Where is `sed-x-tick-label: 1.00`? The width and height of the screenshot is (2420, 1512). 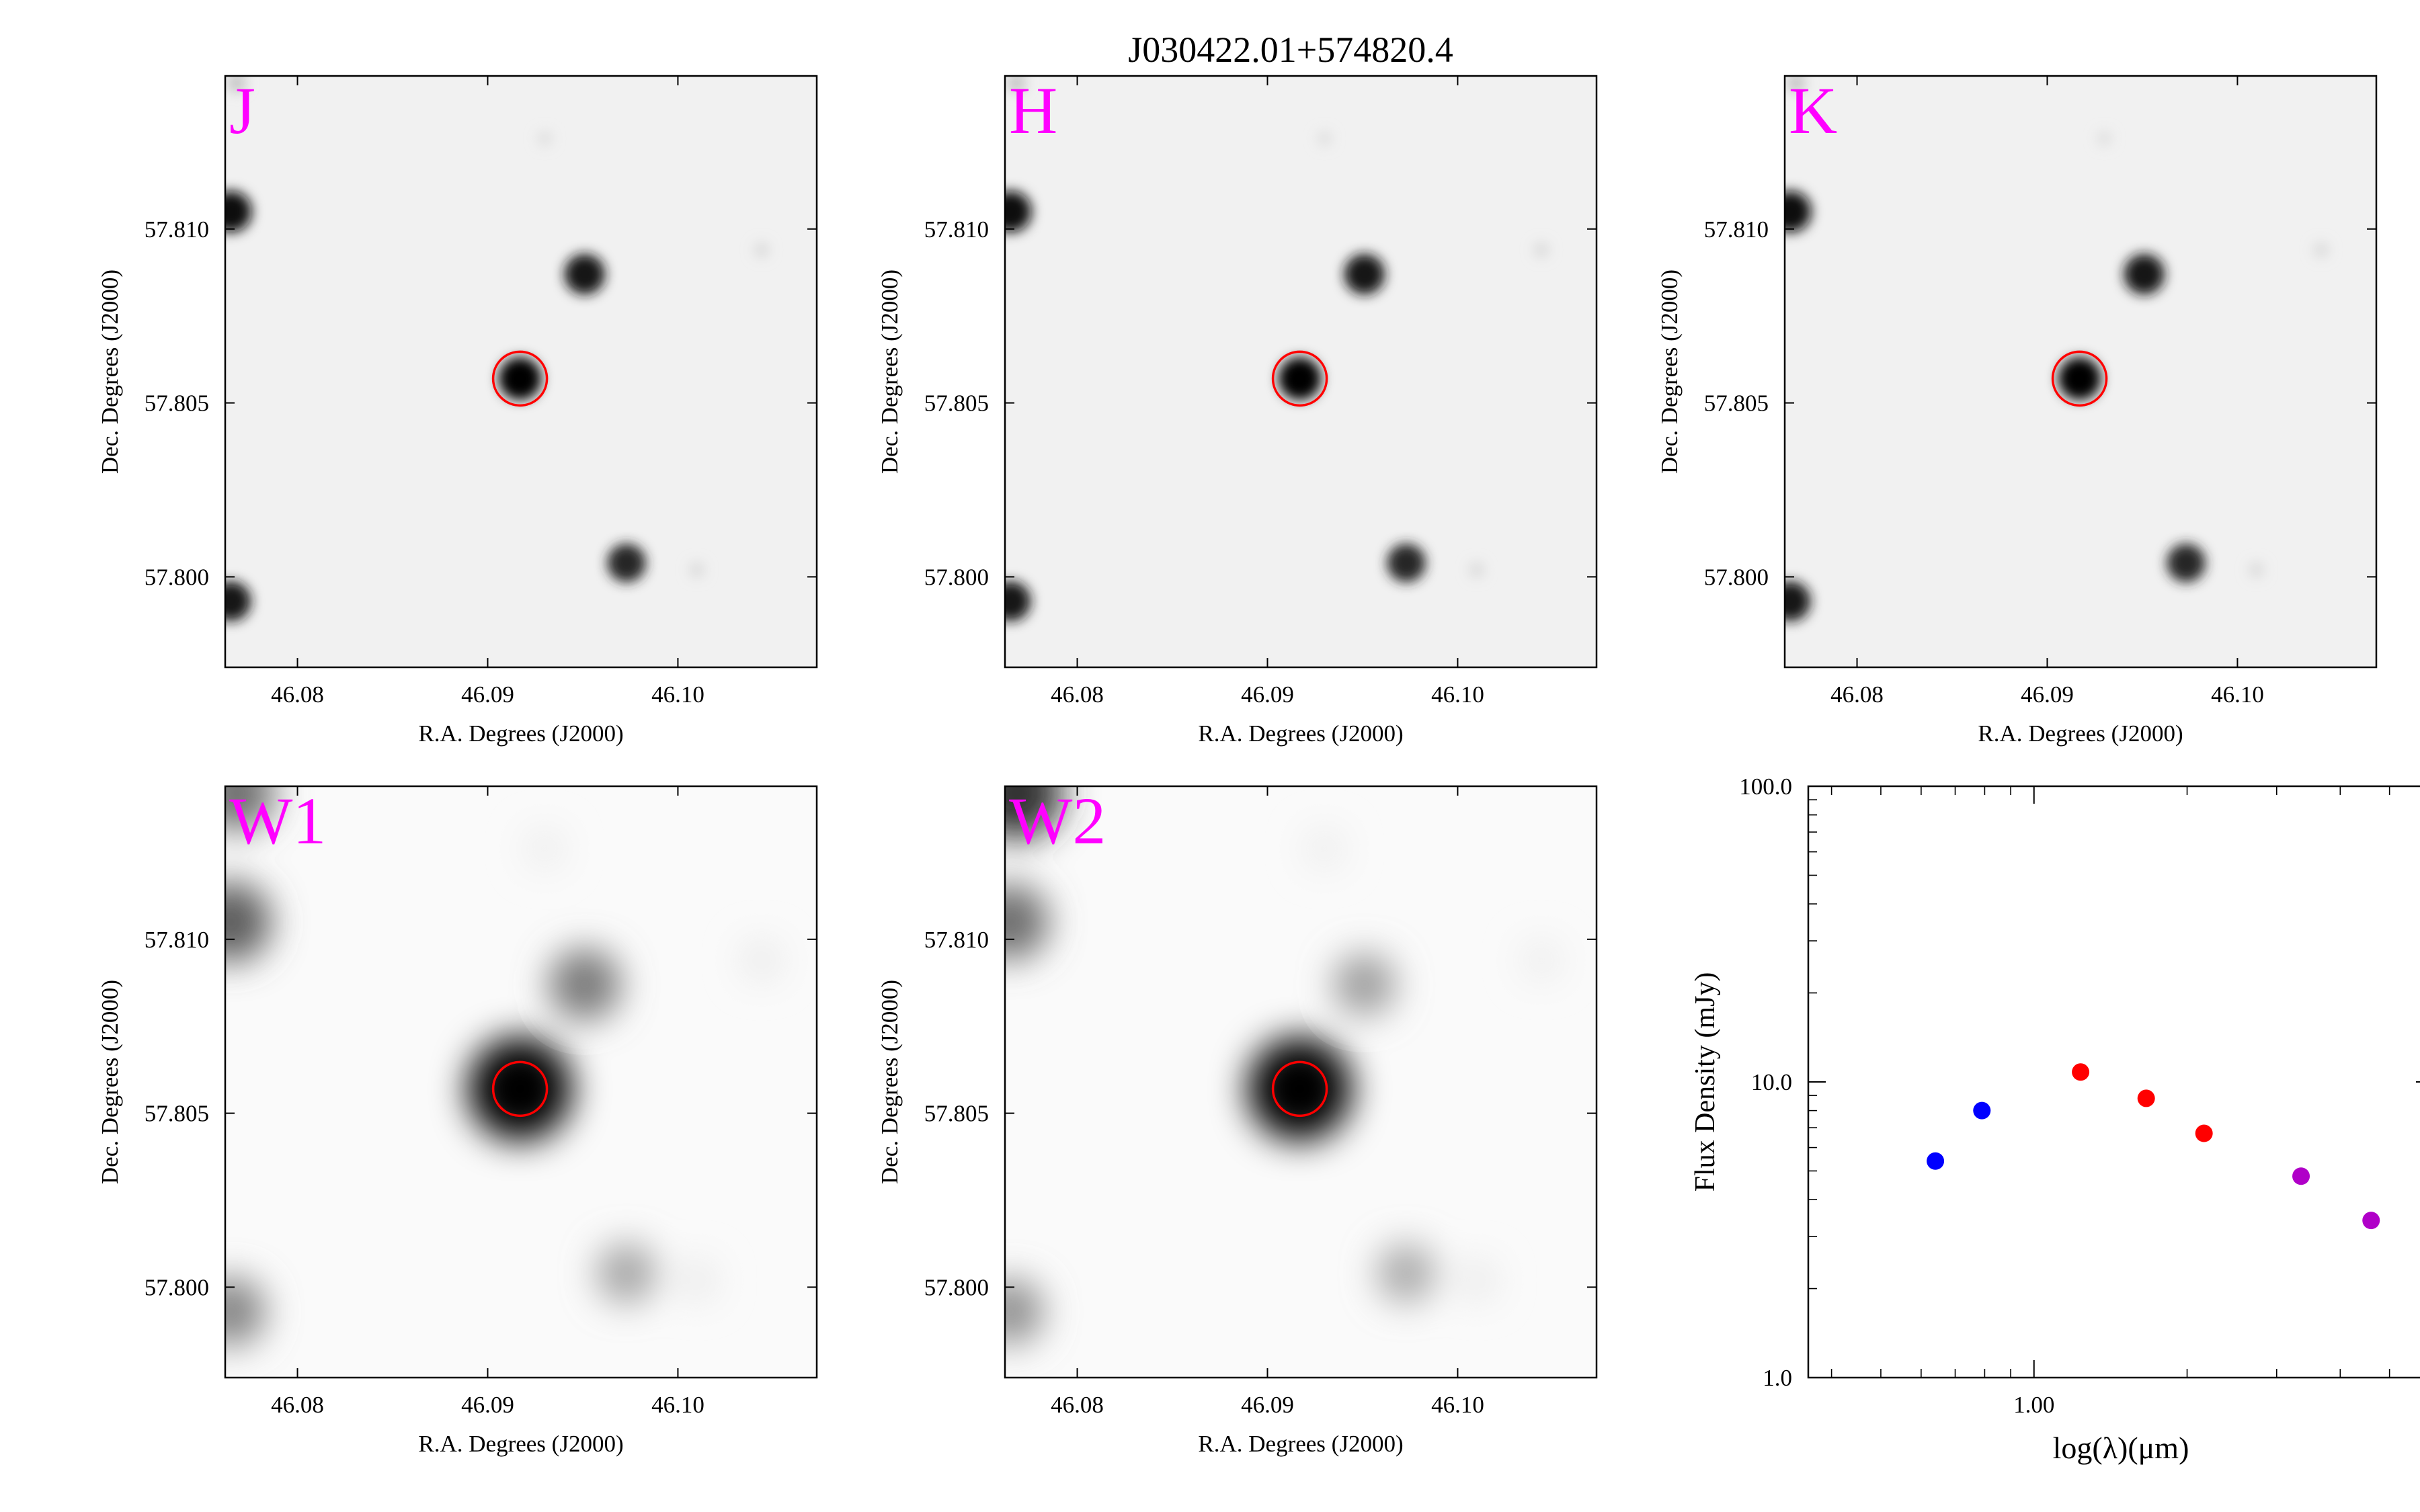
sed-x-tick-label: 1.00 is located at coordinates (2033, 1405).